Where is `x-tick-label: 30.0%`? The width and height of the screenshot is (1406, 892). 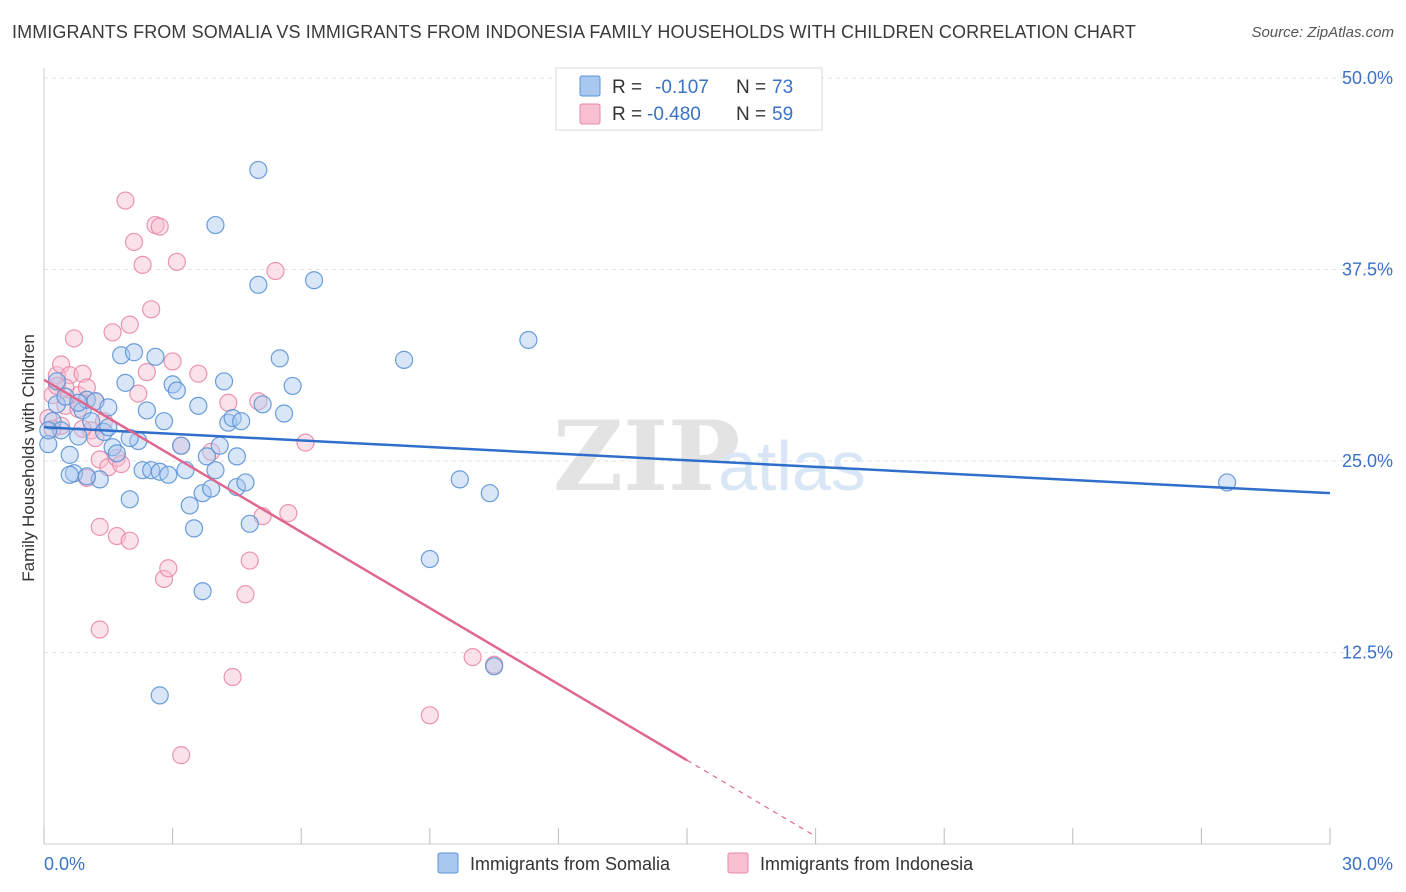 x-tick-label: 30.0% is located at coordinates (1367, 864).